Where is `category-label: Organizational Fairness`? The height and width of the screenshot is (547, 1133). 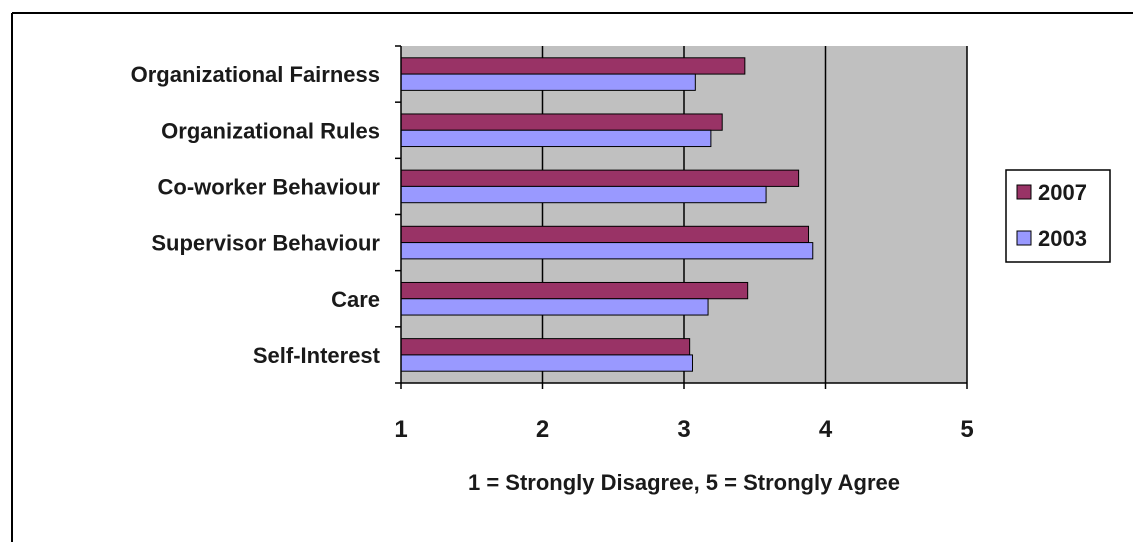 category-label: Organizational Fairness is located at coordinates (255, 74).